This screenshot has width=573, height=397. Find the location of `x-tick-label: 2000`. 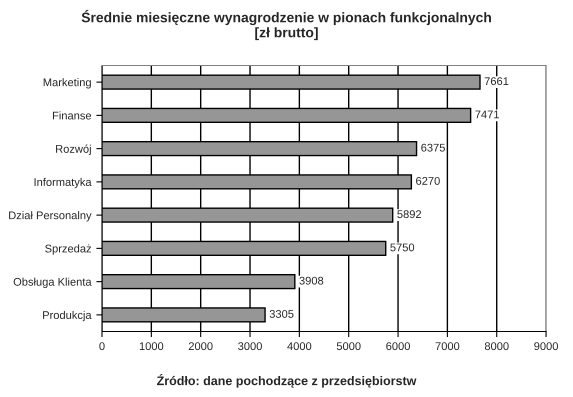

x-tick-label: 2000 is located at coordinates (200, 346).